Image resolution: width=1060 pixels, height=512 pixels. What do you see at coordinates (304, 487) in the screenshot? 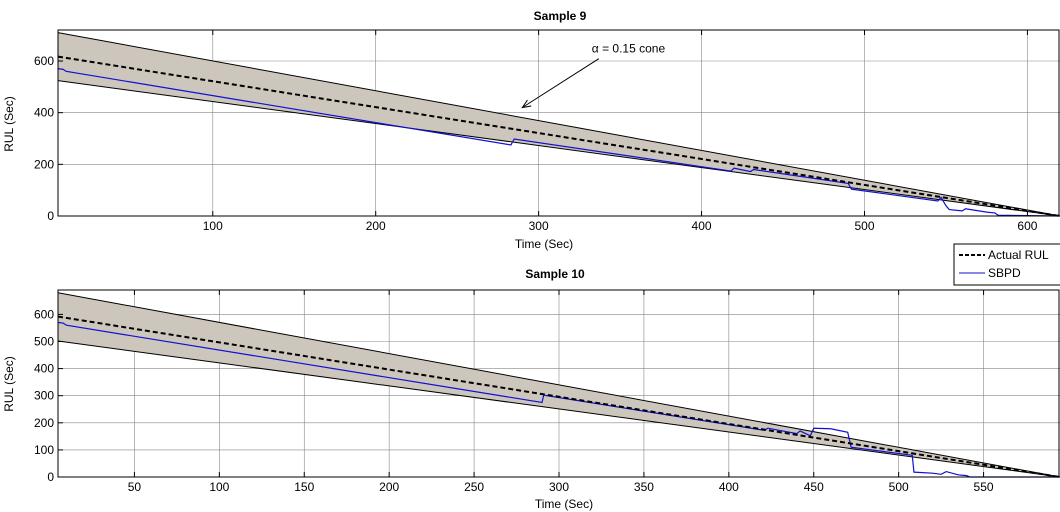
I see `x-tick-label: 150` at bounding box center [304, 487].